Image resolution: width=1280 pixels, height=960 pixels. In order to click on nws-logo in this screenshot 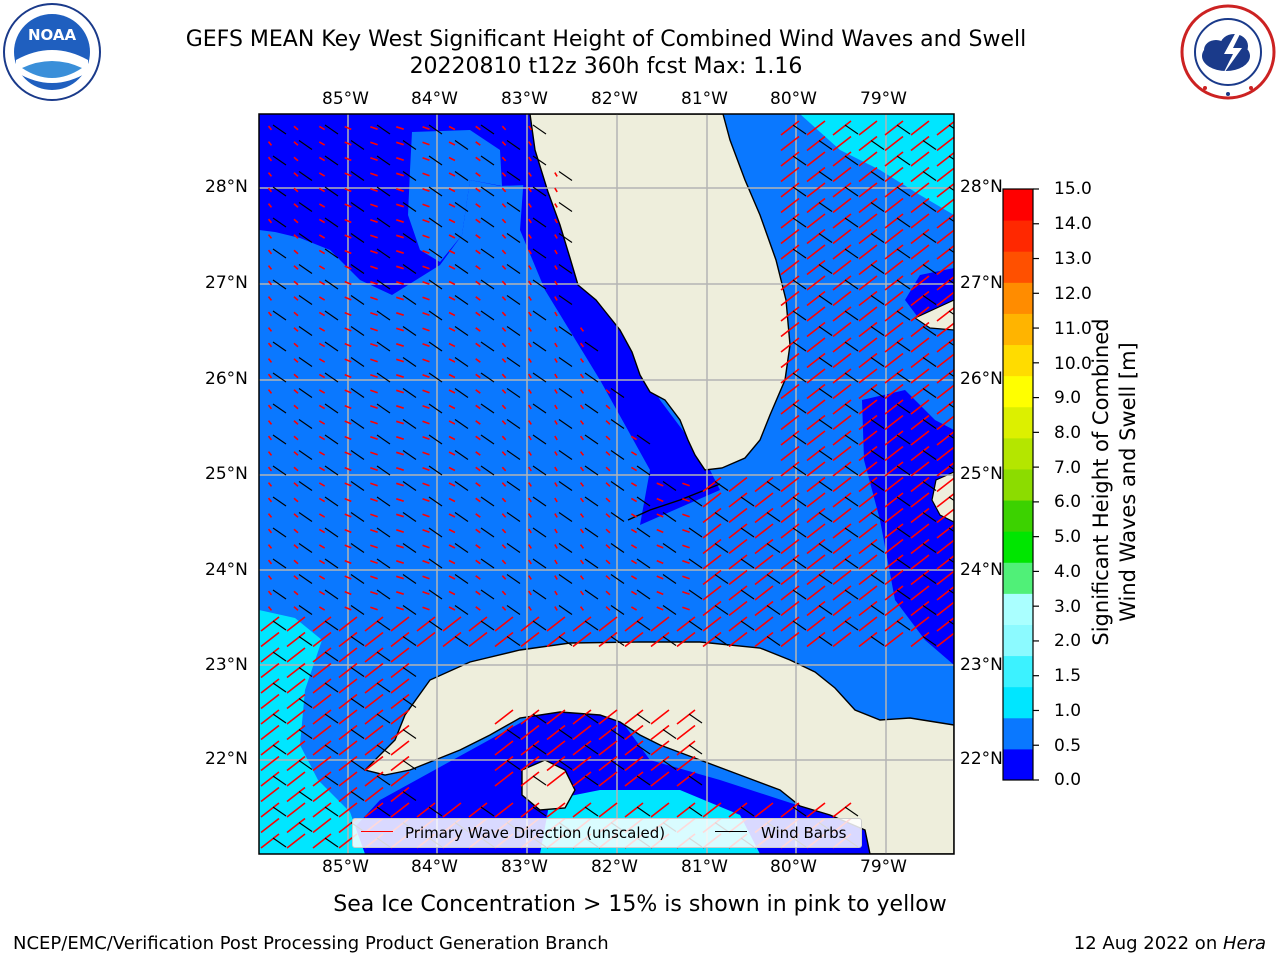, I will do `click(1228, 52)`.